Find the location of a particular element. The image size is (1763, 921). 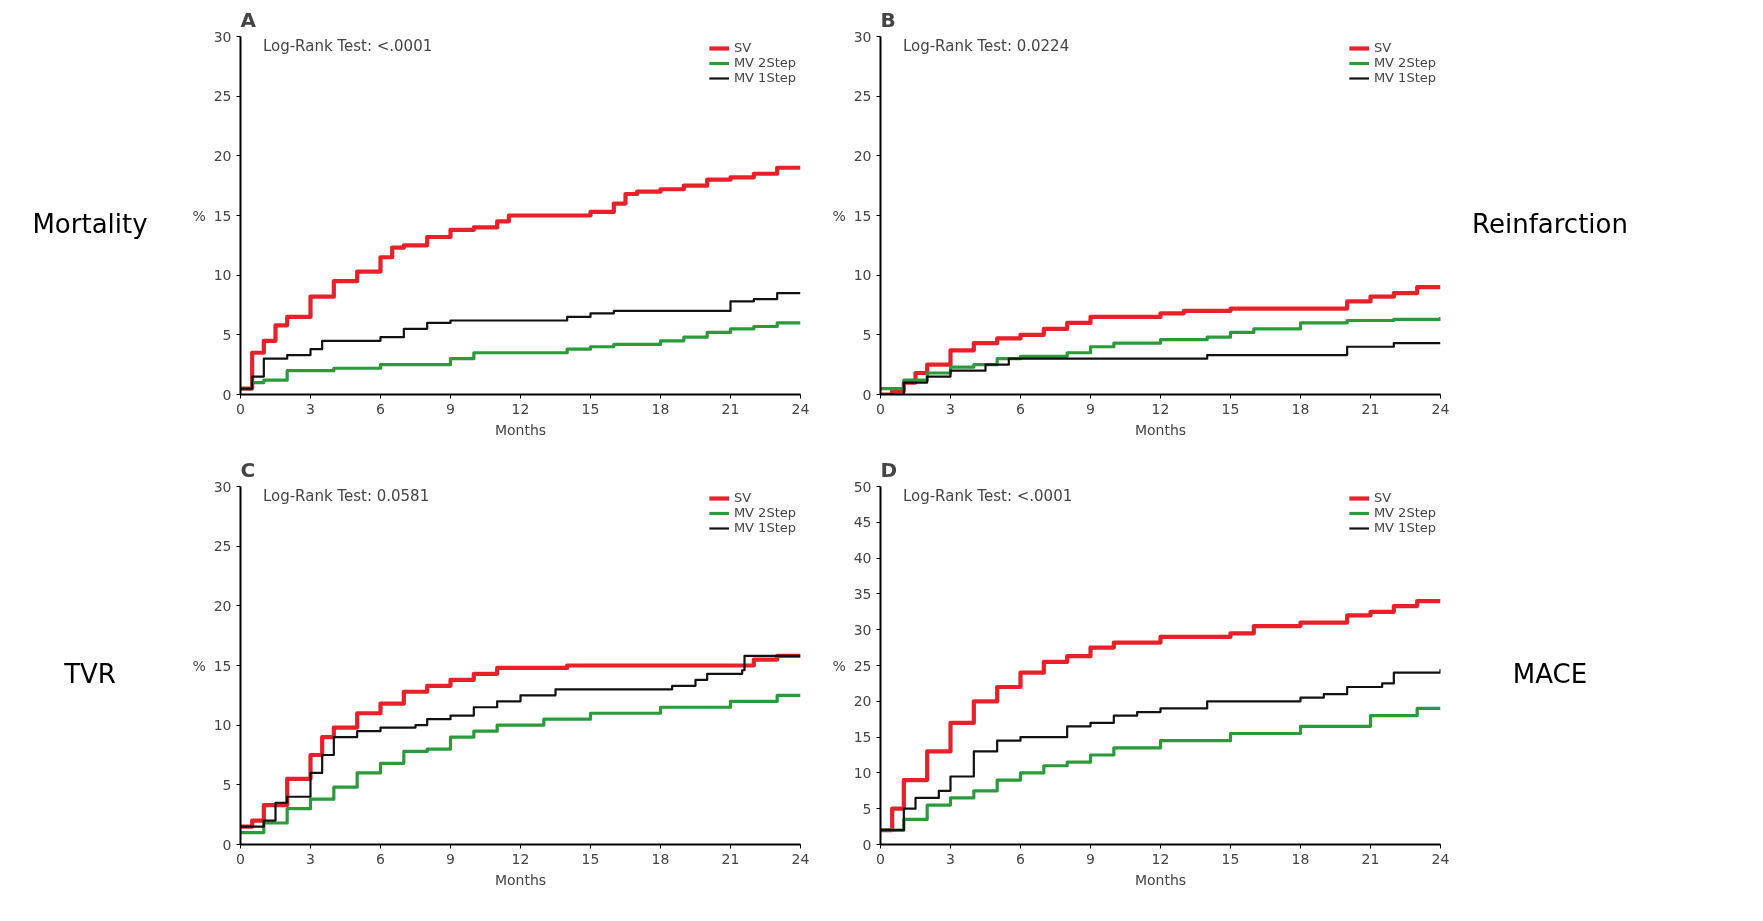

text: Reinfarction is located at coordinates (1550, 225).